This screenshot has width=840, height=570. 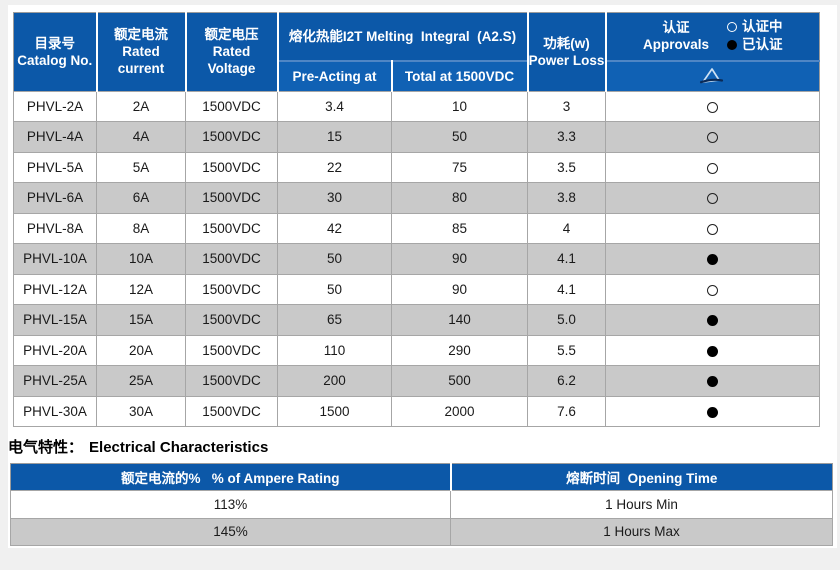 What do you see at coordinates (141, 350) in the screenshot?
I see `cell-rated-current: 20A` at bounding box center [141, 350].